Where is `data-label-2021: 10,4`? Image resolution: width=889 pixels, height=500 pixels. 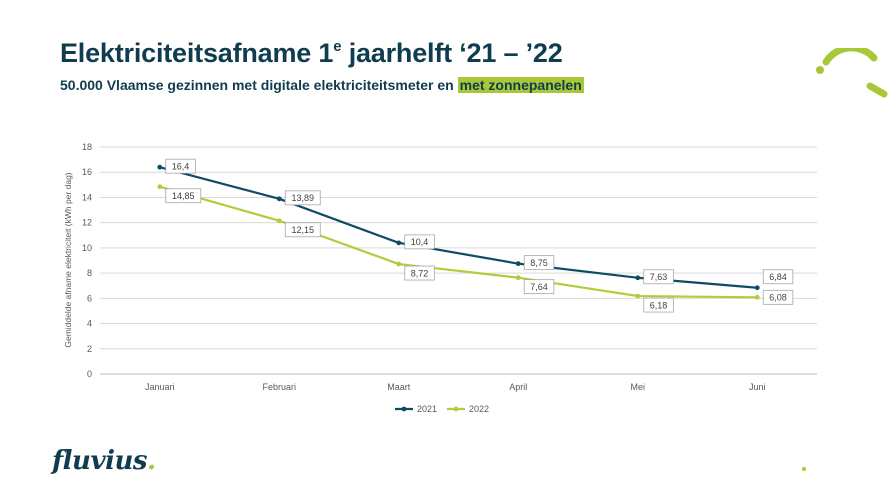
data-label-2021: 10,4 is located at coordinates (419, 242).